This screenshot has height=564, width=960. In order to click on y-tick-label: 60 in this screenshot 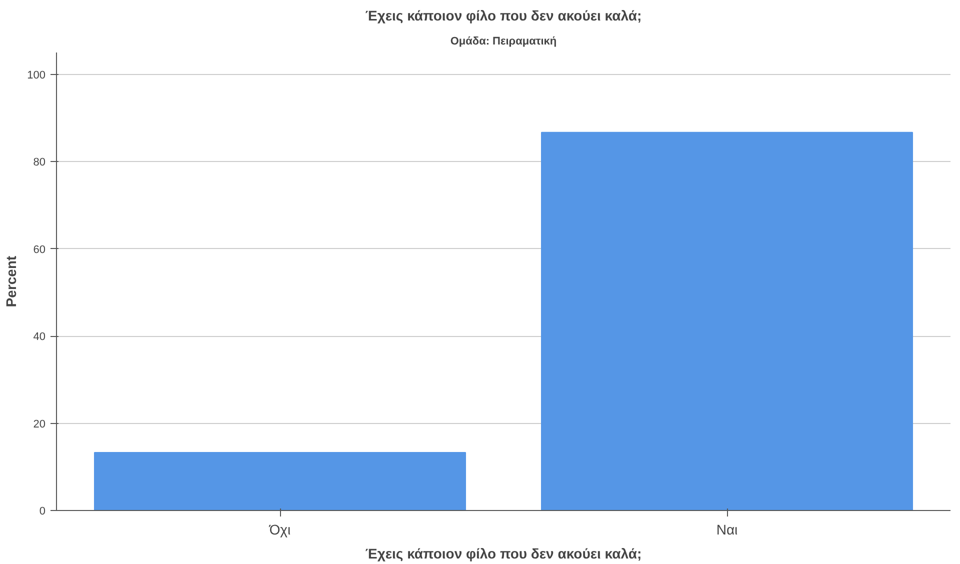, I will do `click(39, 250)`.